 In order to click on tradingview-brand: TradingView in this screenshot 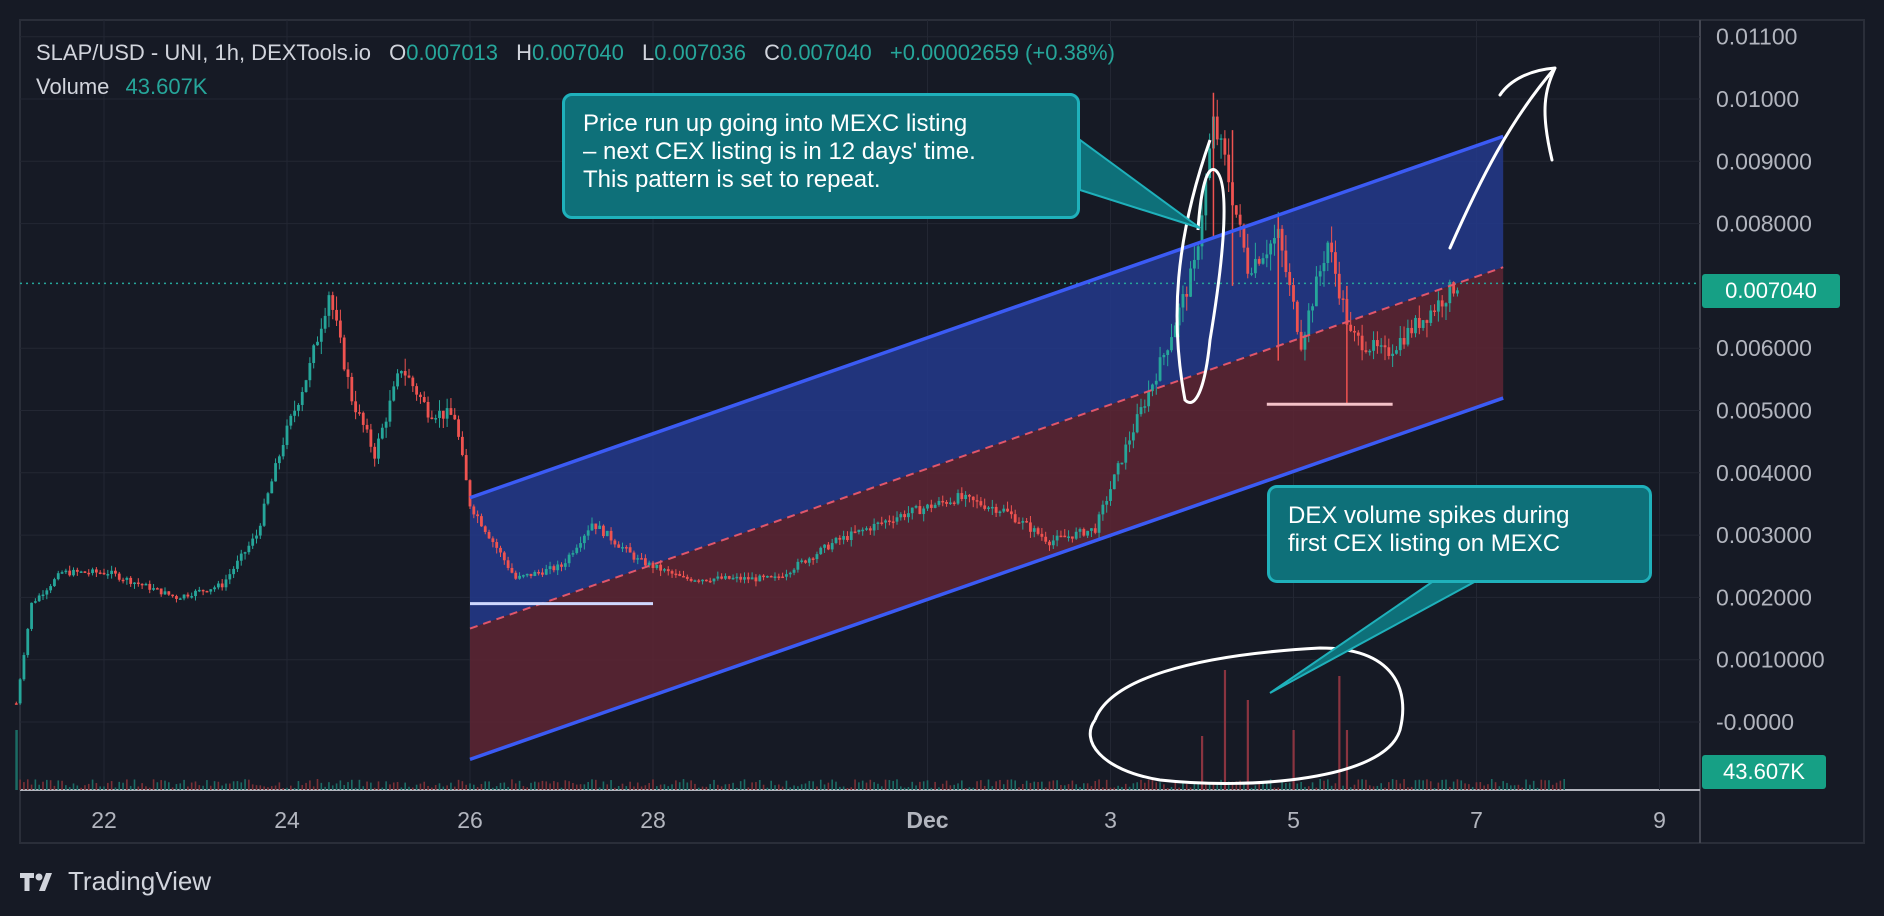, I will do `click(115, 881)`.